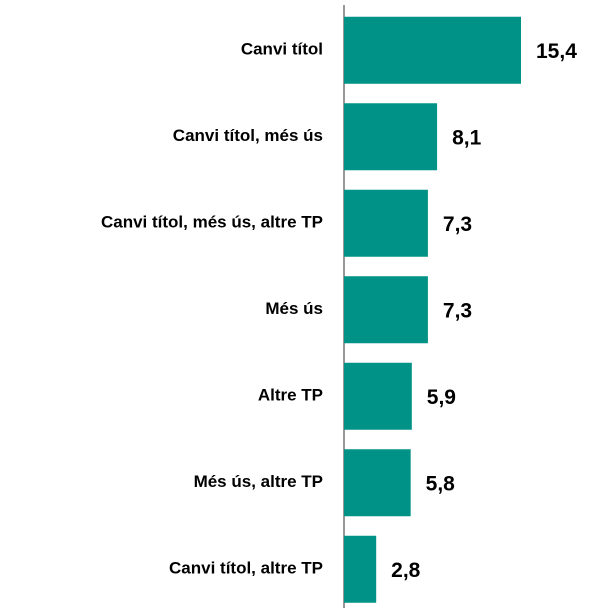  I want to click on value-label: 15,4, so click(556, 51).